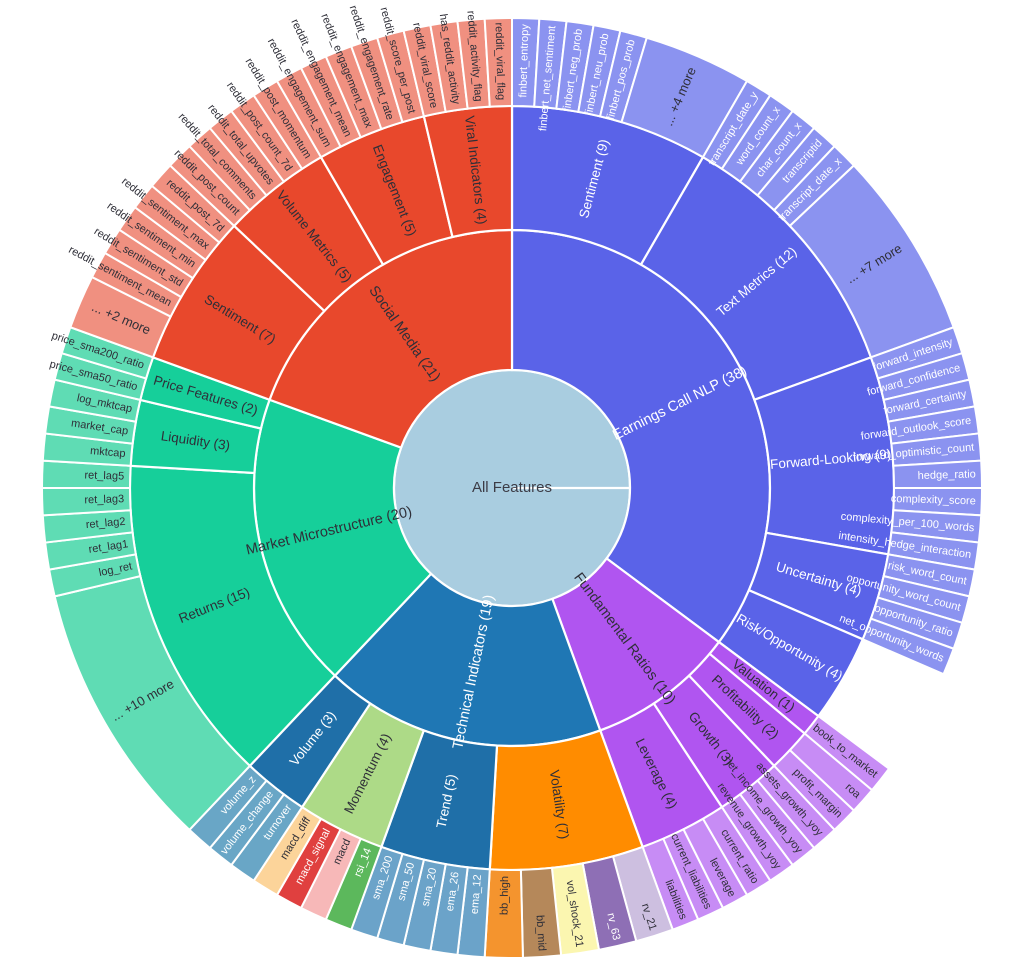  Describe the element at coordinates (933, 500) in the screenshot. I see `leaf-label-complexity_score: complexity_score` at that location.